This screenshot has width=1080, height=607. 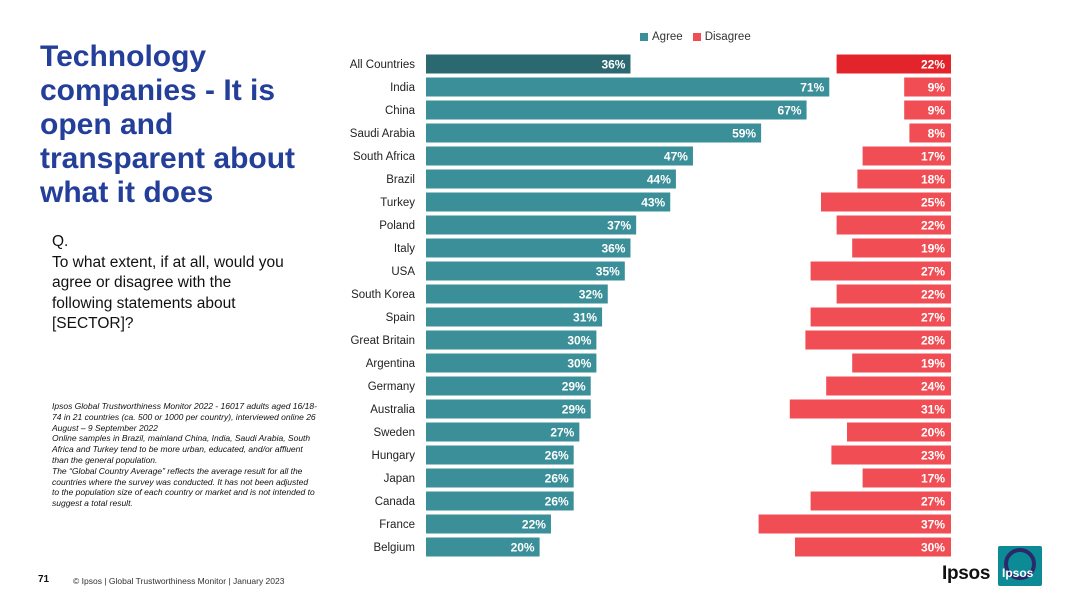 I want to click on category-label-china: China, so click(x=400, y=111).